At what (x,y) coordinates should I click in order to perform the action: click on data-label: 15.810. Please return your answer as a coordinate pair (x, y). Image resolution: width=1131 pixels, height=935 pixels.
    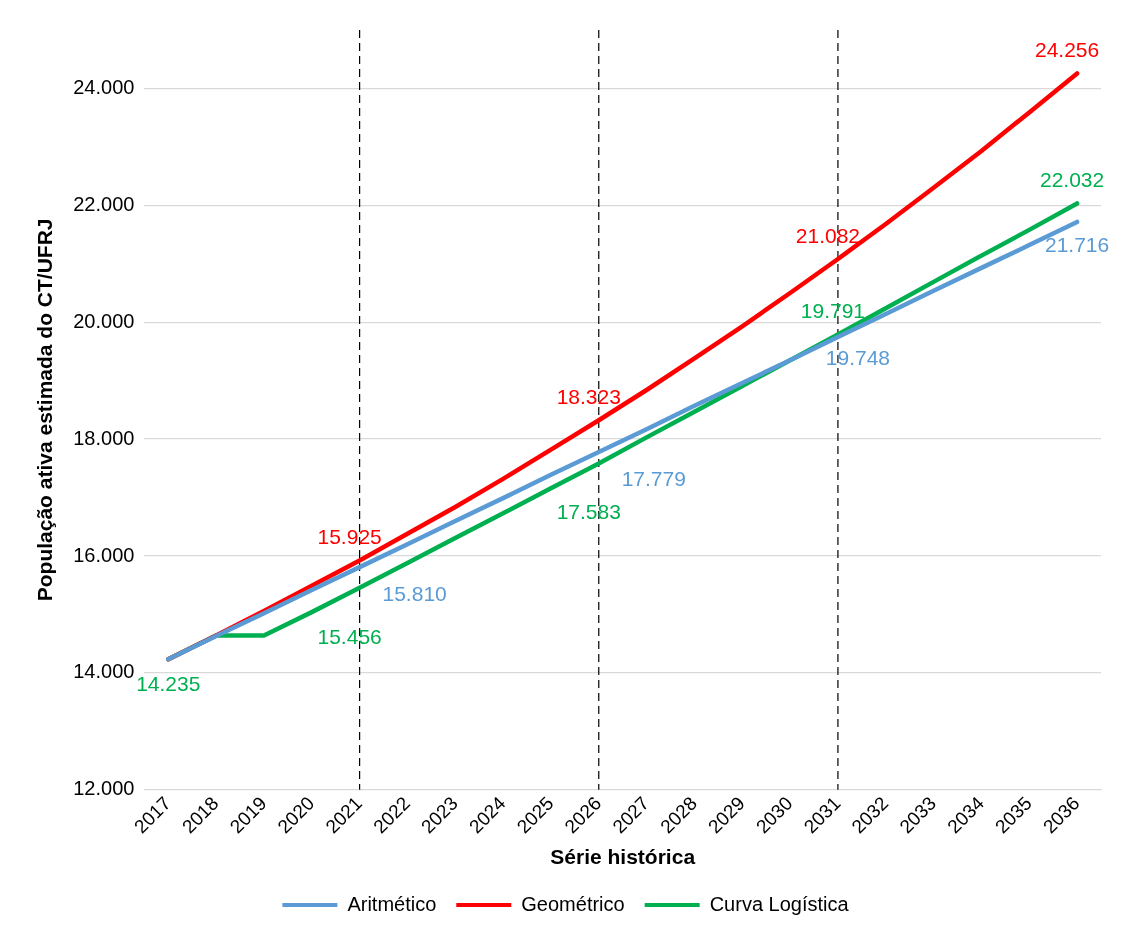
    Looking at the image, I should click on (414, 593).